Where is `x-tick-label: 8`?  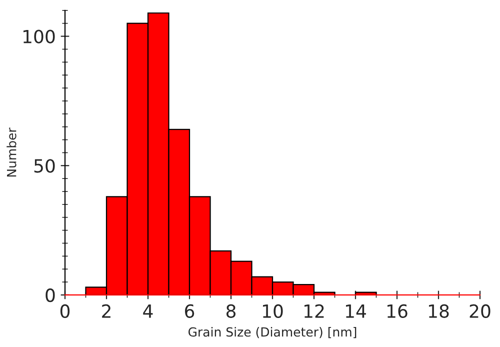 x-tick-label: 8 is located at coordinates (231, 311).